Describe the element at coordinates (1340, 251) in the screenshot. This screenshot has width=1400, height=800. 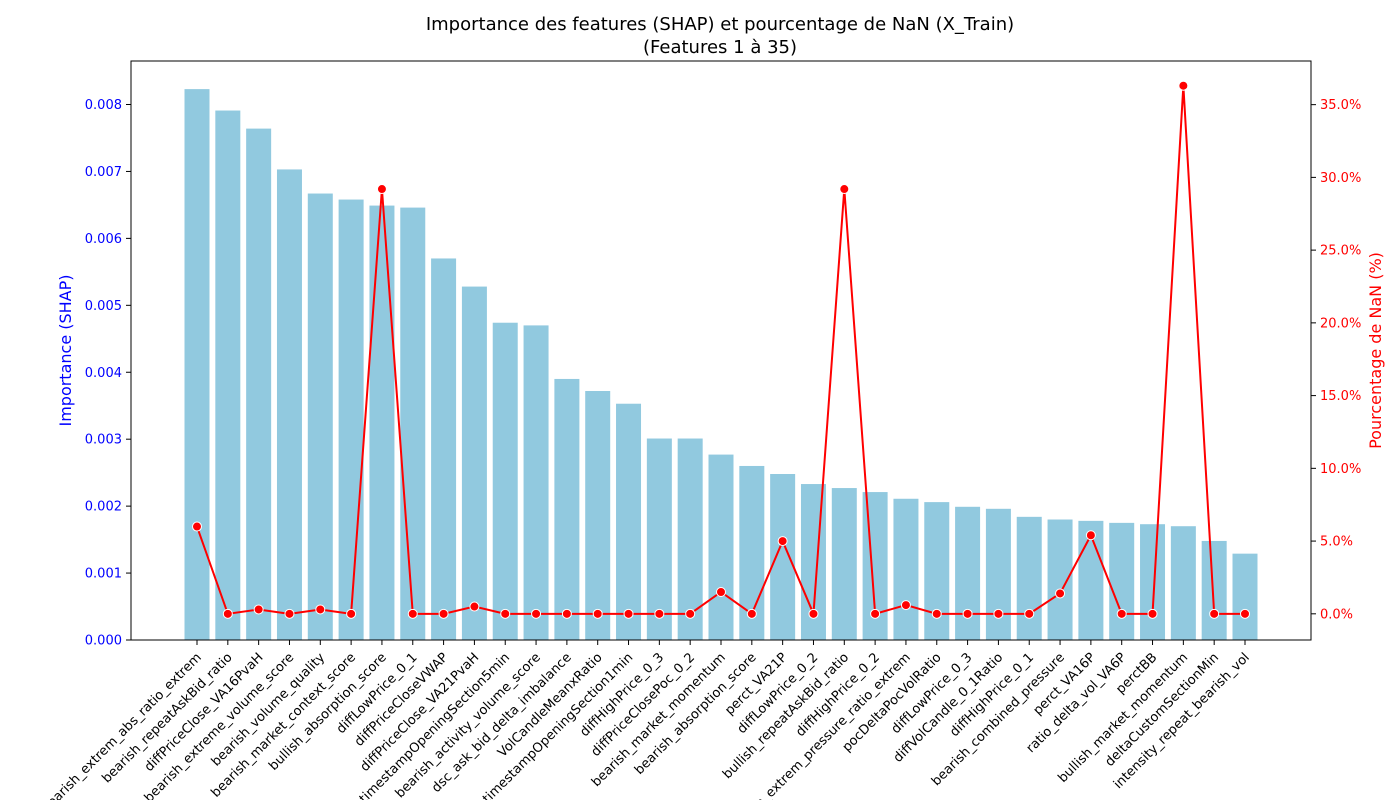
I see `right-tick-label: 25.0%` at that location.